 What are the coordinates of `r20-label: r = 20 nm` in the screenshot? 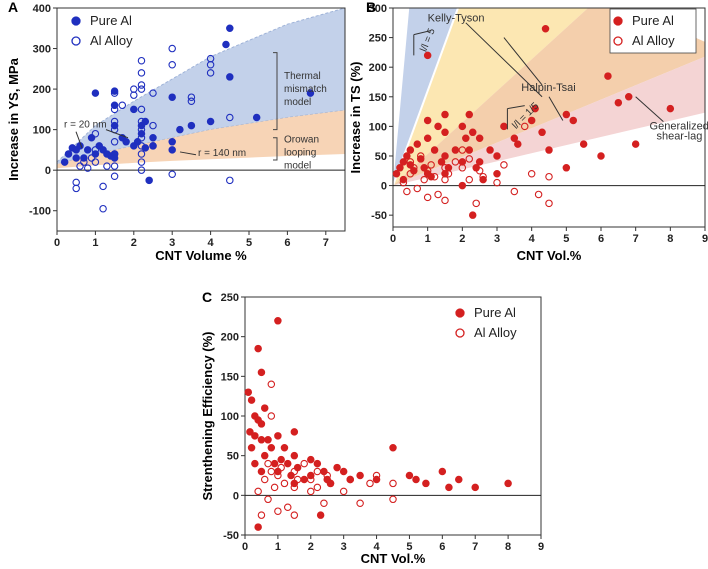 It's located at (85, 125).